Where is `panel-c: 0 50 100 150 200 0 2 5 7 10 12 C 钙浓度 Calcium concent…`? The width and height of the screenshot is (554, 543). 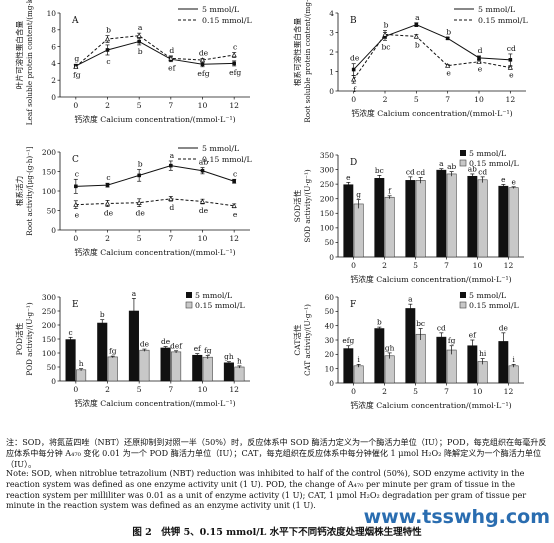 panel-c: 0 50 100 150 200 0 2 5 7 10 12 C 钙浓度 Calcium concent… is located at coordinates (133, 200).